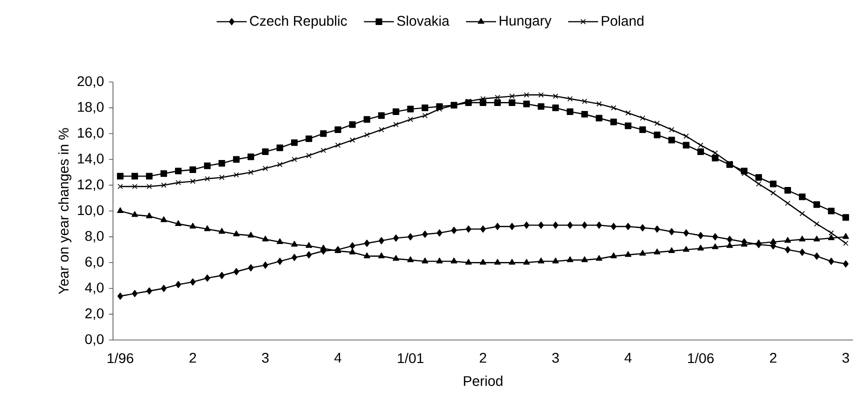 The width and height of the screenshot is (856, 405). I want to click on y-tick-label: 12,0, so click(91, 185).